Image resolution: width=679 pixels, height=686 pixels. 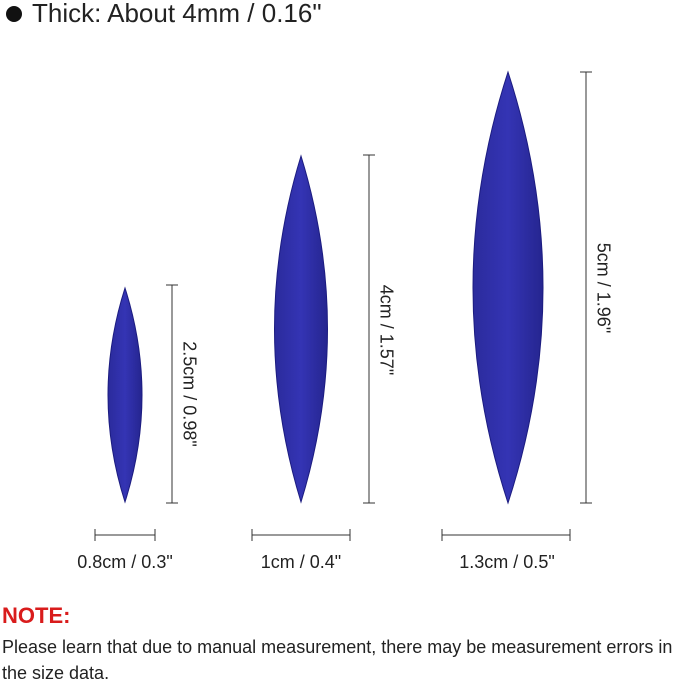 What do you see at coordinates (177, 14) in the screenshot?
I see `thickness-text: Thick: About 4mm / 0.16"` at bounding box center [177, 14].